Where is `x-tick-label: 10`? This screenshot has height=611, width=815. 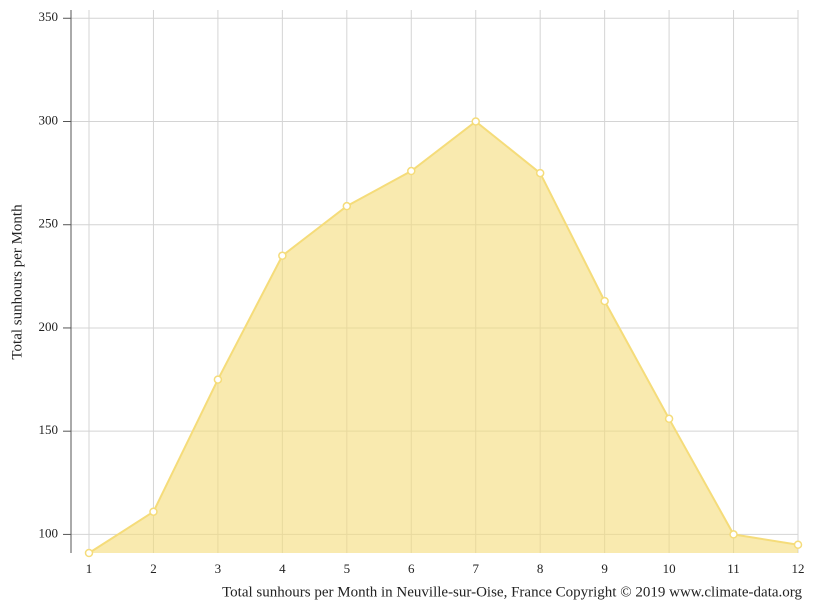
x-tick-label: 10 is located at coordinates (669, 568).